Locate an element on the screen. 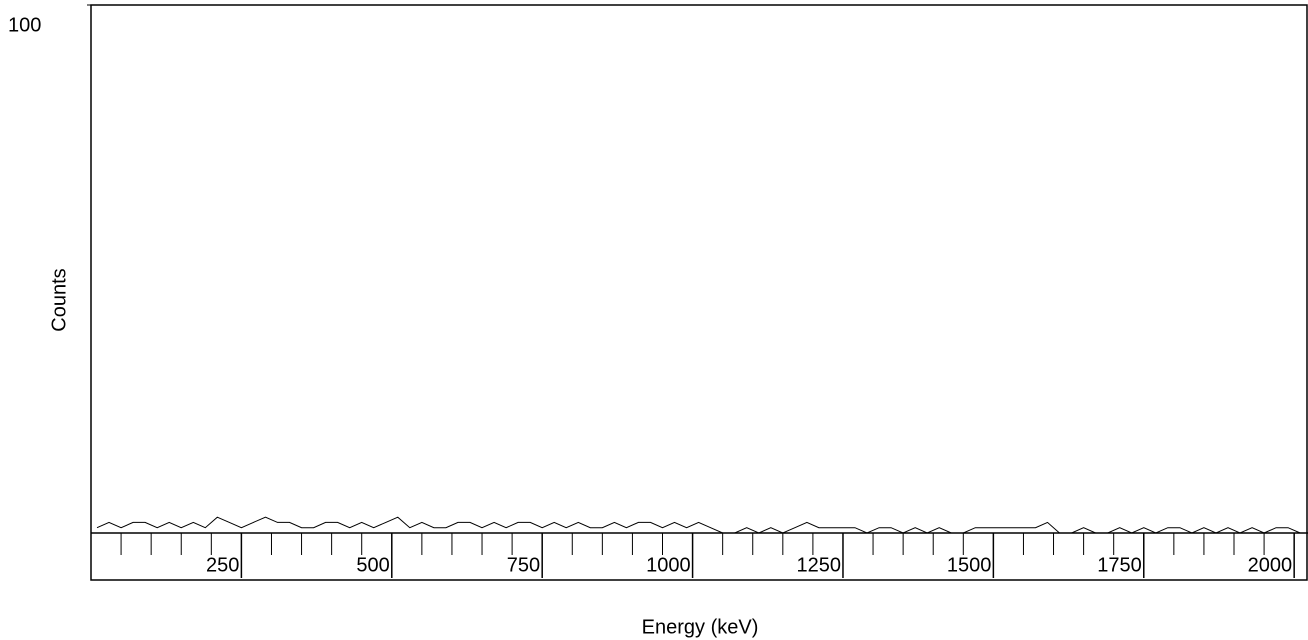 The image size is (1308, 640). y-tick-label: 100 is located at coordinates (24, 25).